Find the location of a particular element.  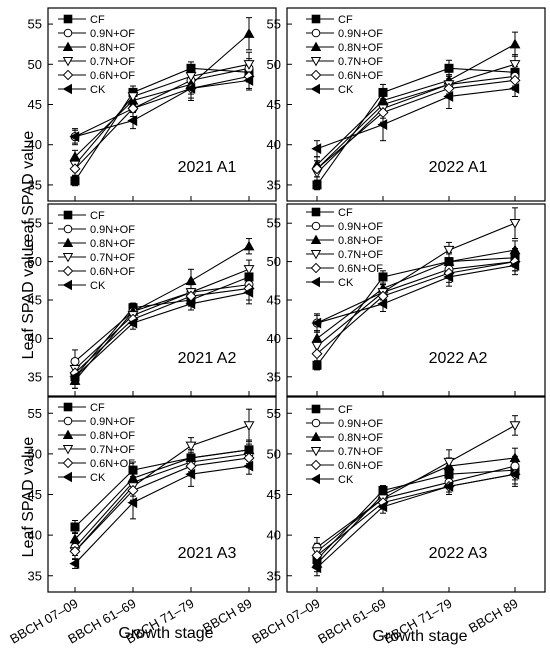

panel-label: 2022 A3 is located at coordinates (458, 553).